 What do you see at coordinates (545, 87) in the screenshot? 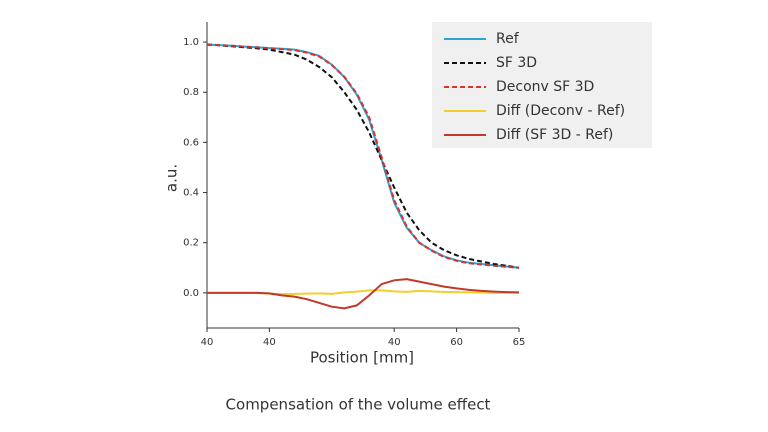
I see `legend-label: Deconv SF 3D` at bounding box center [545, 87].